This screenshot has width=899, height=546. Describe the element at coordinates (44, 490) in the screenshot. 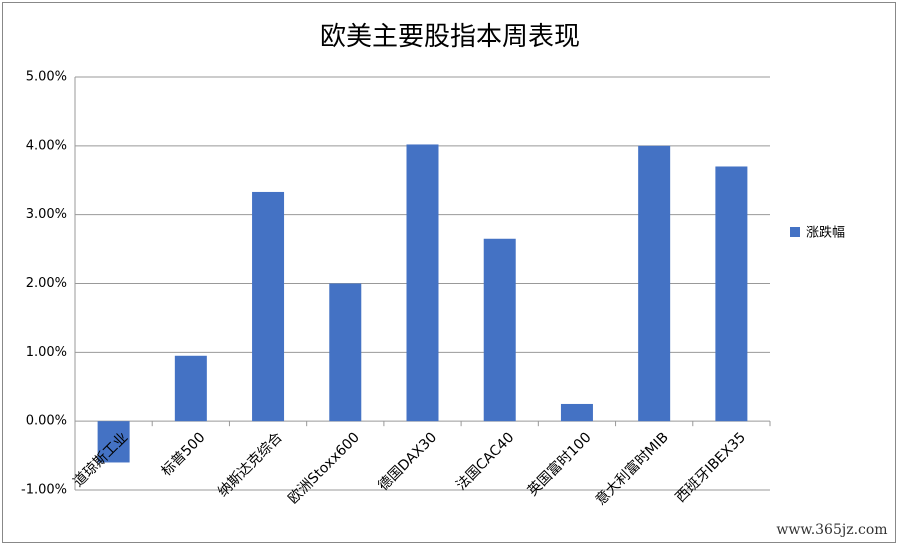

I see `y-tick-label: -1.00%` at that location.